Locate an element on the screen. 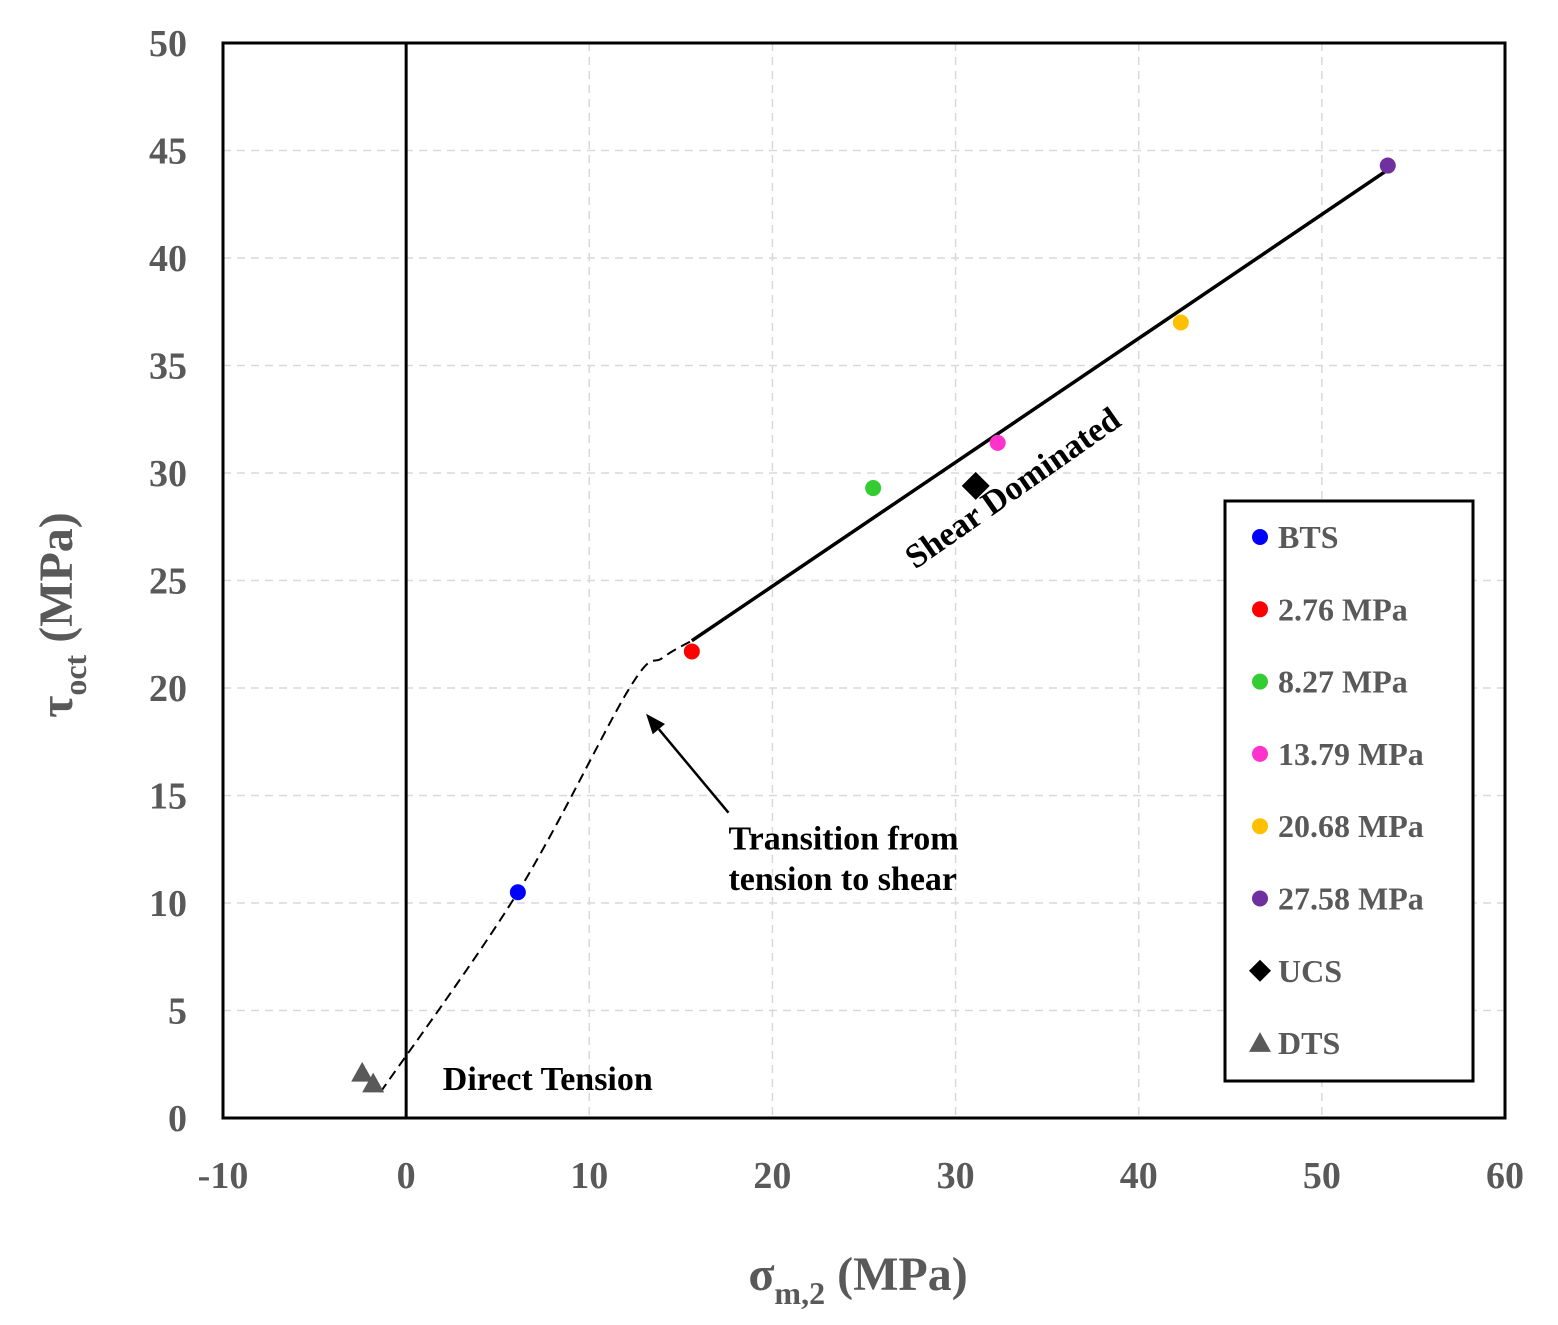 The height and width of the screenshot is (1325, 1558). x-axis-title-unit: (MPa) is located at coordinates (896, 1274).